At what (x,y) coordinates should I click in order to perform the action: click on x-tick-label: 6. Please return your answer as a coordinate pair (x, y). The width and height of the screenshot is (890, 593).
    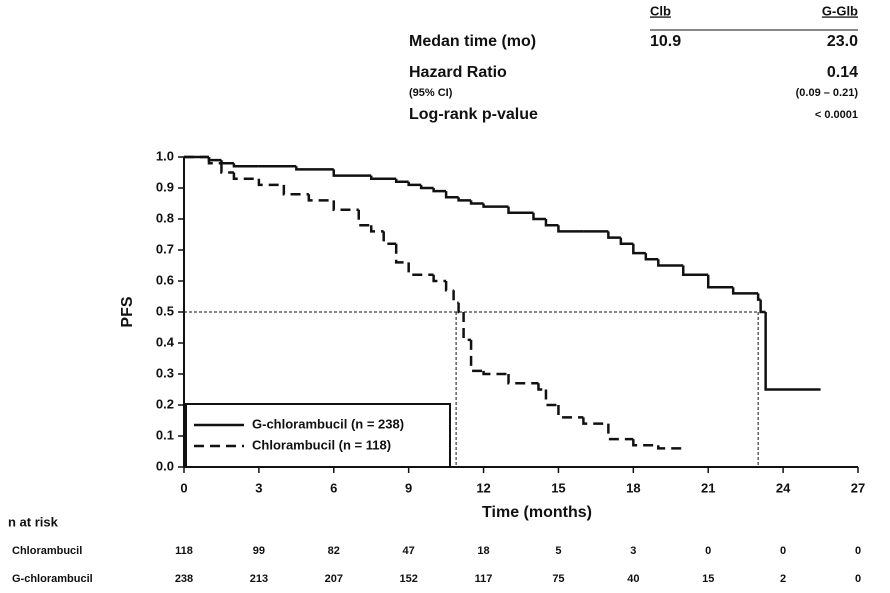
    Looking at the image, I should click on (333, 487).